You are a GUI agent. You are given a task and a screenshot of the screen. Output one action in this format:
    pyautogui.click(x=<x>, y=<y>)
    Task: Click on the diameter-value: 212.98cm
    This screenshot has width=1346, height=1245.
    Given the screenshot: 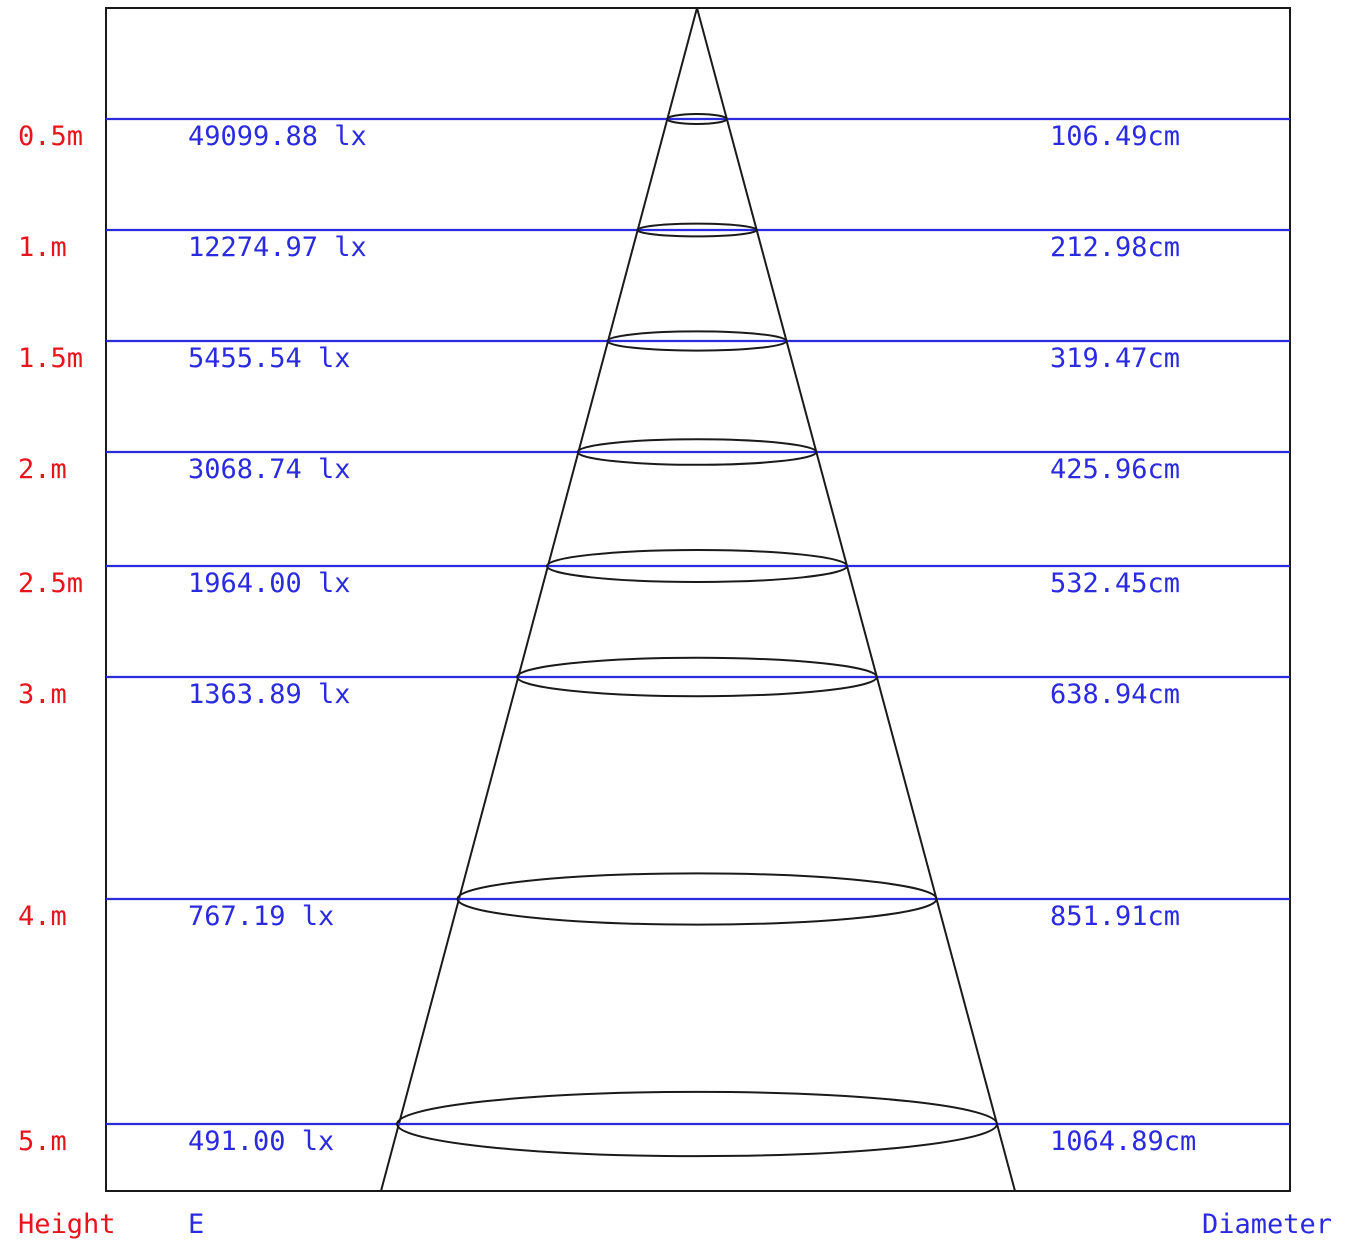 What is the action you would take?
    pyautogui.click(x=1115, y=247)
    